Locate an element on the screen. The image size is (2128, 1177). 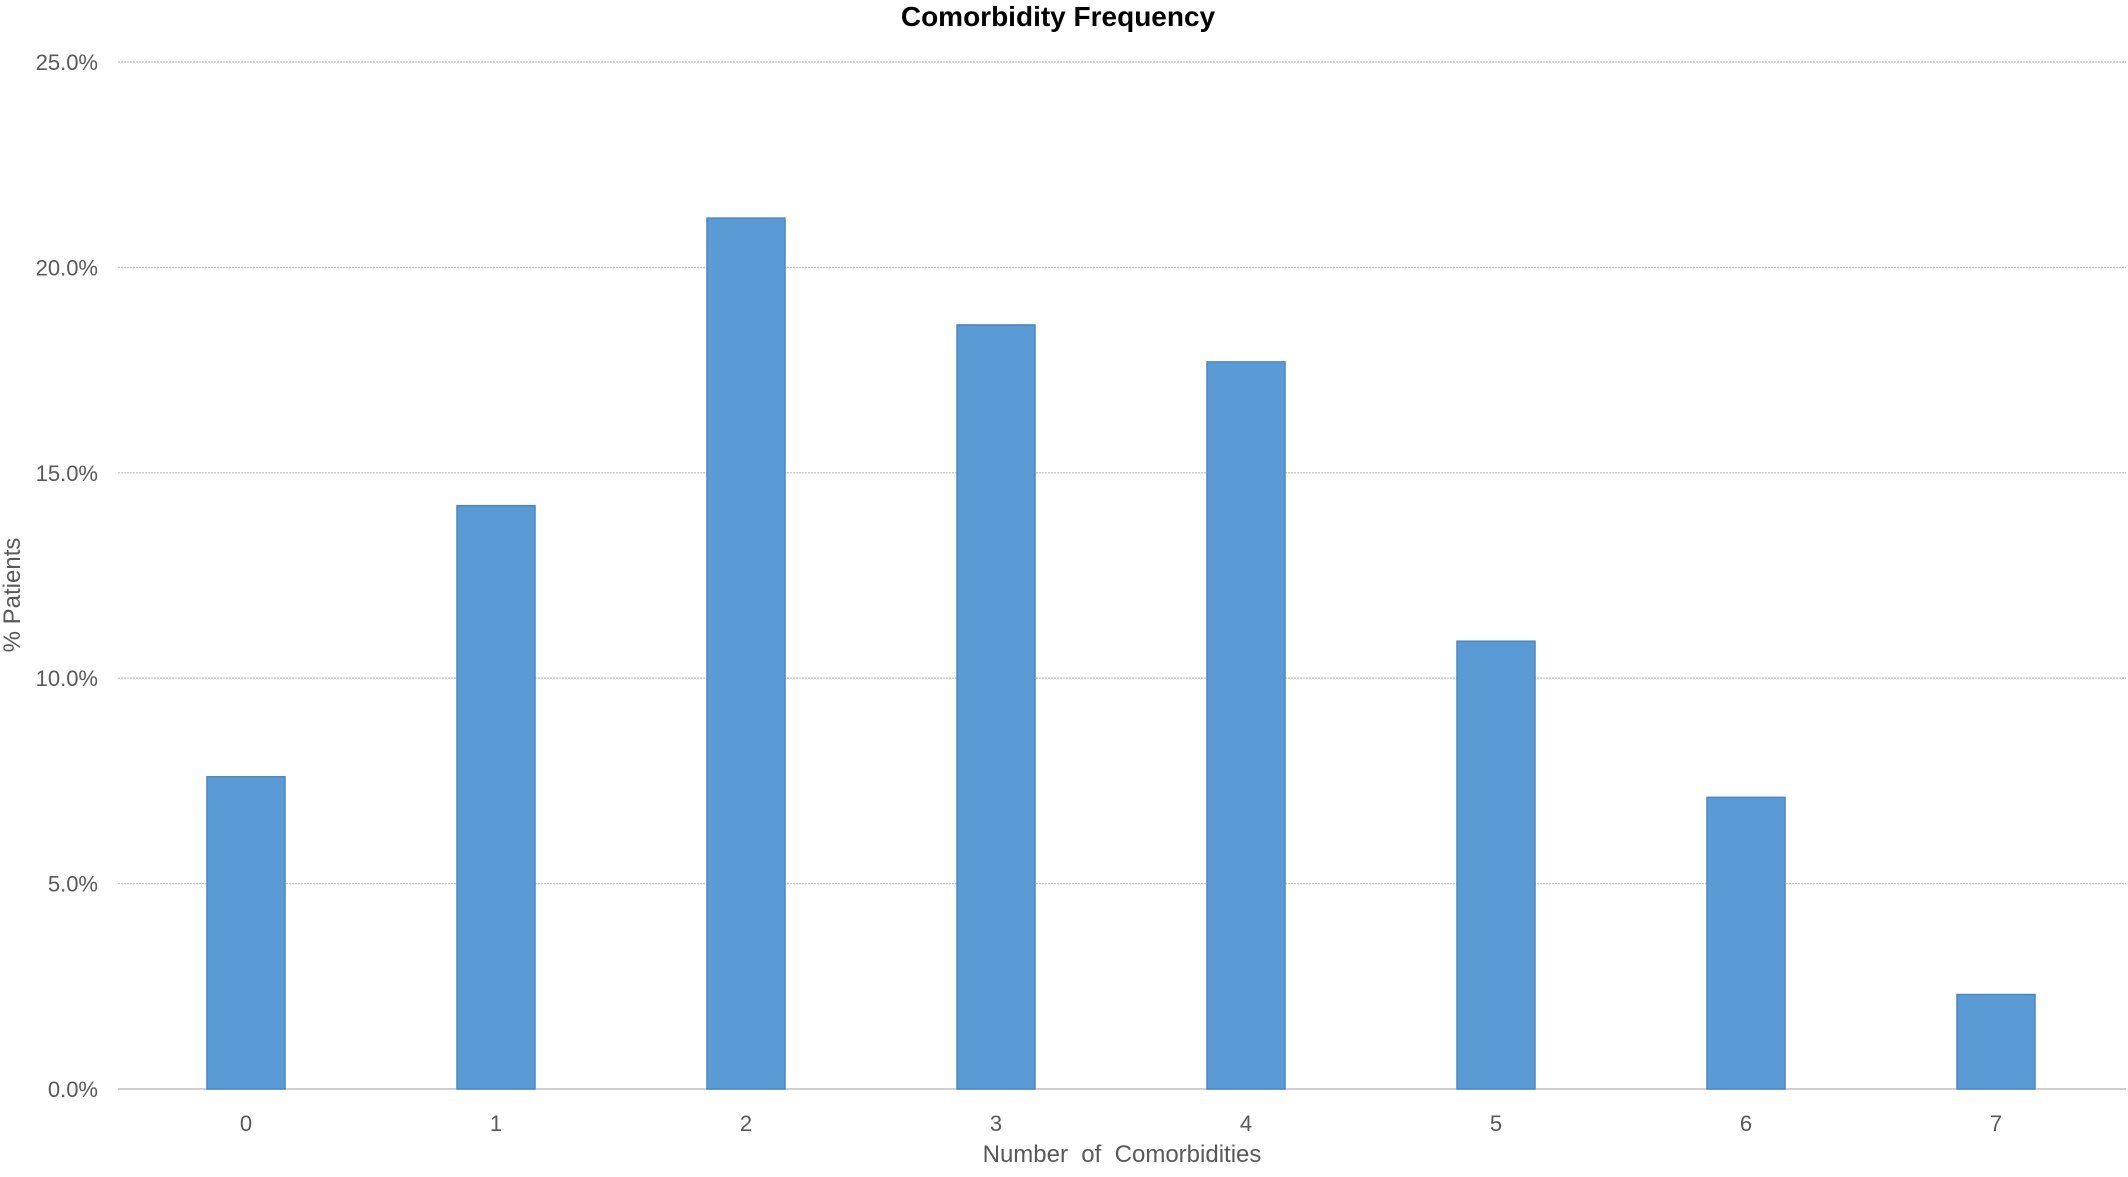
x-tick-label: 3 is located at coordinates (996, 1123).